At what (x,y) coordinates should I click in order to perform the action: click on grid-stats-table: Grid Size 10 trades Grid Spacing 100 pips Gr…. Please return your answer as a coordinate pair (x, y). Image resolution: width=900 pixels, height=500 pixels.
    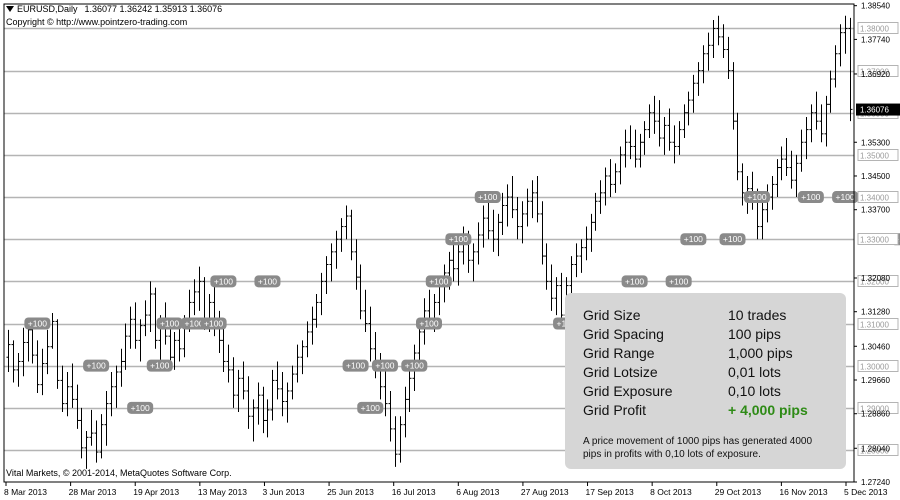
    Looking at the image, I should click on (695, 363).